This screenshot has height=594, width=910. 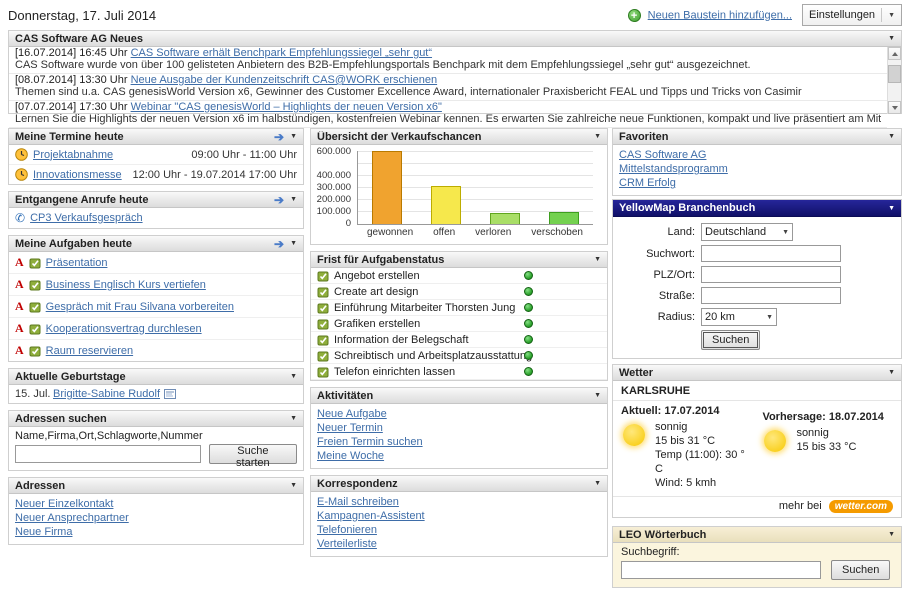 What do you see at coordinates (676, 317) in the screenshot?
I see `radius-label: Radius:` at bounding box center [676, 317].